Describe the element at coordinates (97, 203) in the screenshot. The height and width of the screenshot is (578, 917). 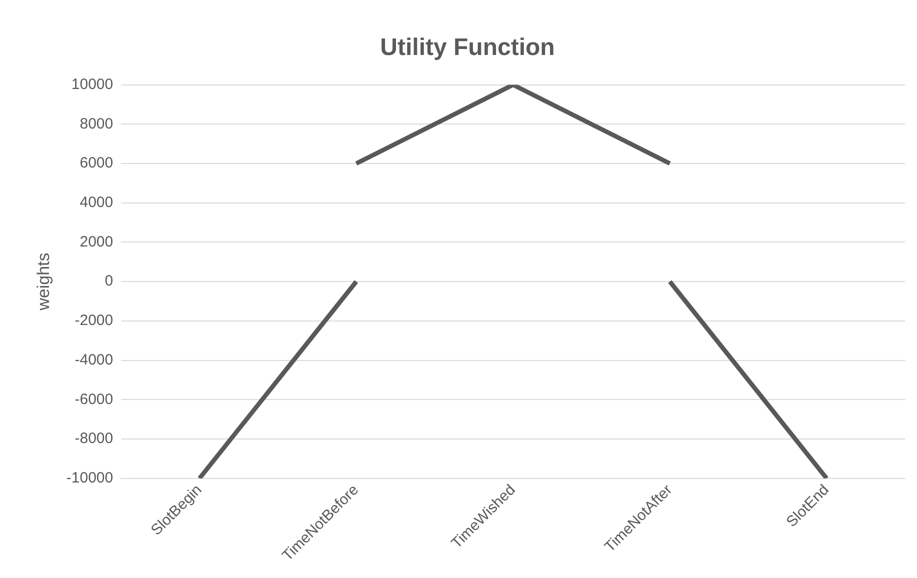
I see `y-tick-label: 4000` at that location.